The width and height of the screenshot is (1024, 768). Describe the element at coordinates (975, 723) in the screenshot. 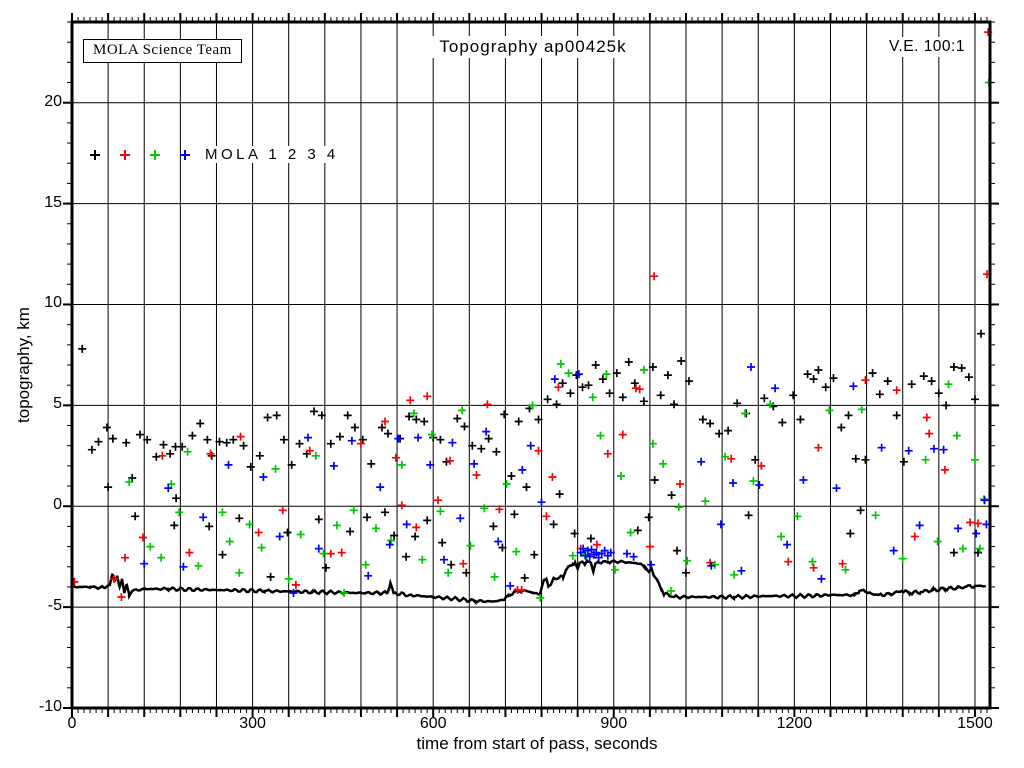

I see `x-tick-label: 1500` at that location.